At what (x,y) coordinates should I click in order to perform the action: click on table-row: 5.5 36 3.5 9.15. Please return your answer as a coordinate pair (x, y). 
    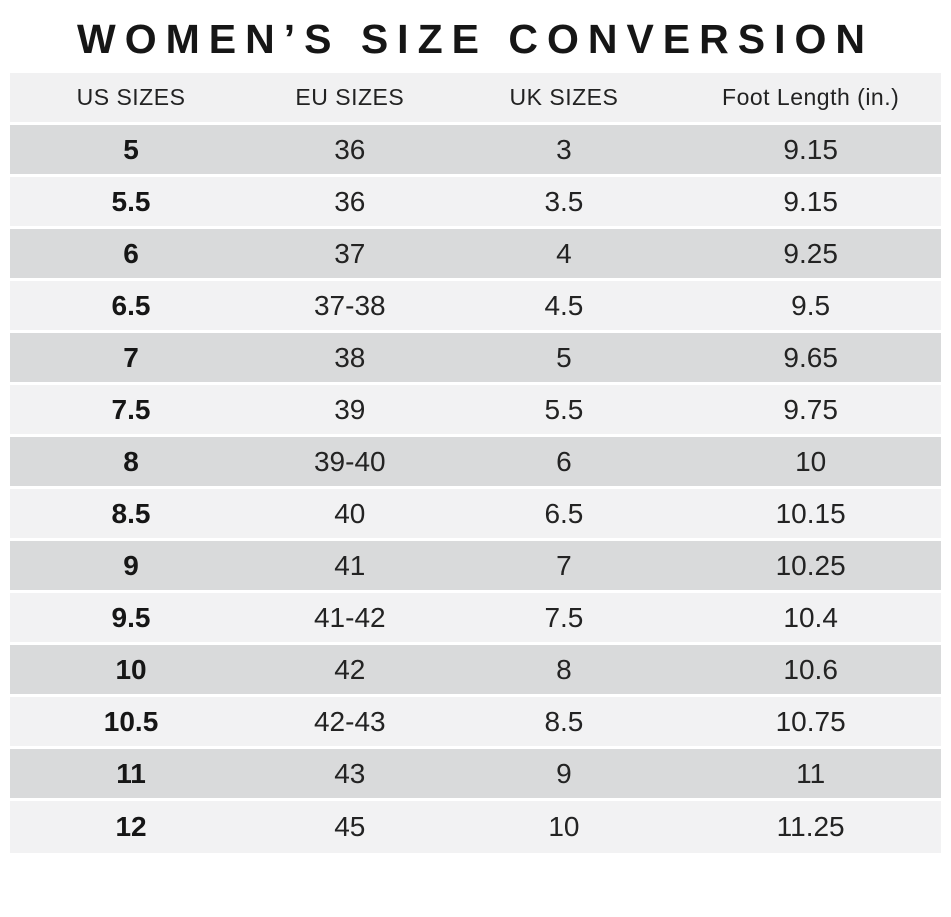
    Looking at the image, I should click on (475, 203).